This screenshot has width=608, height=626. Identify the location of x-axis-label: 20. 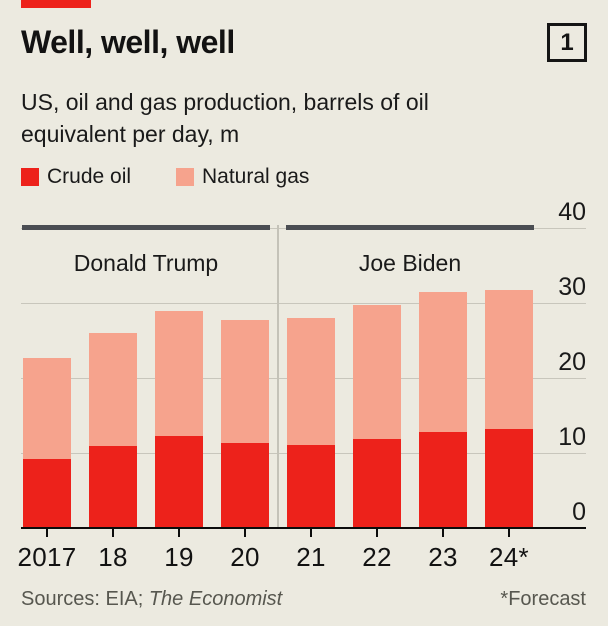
(245, 557).